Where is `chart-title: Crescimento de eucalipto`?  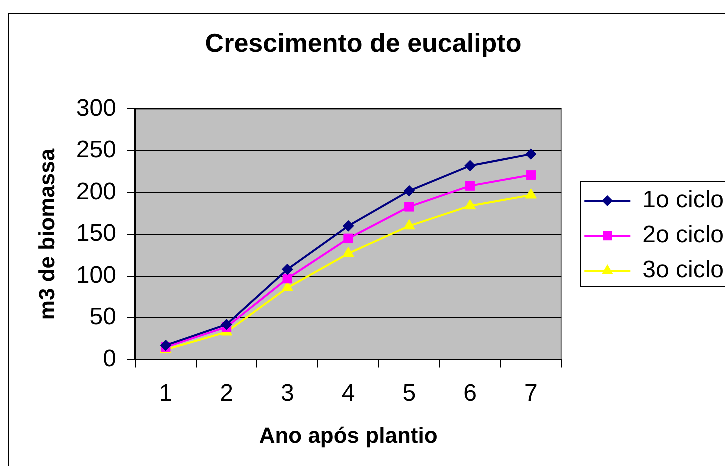 chart-title: Crescimento de eucalipto is located at coordinates (363, 43).